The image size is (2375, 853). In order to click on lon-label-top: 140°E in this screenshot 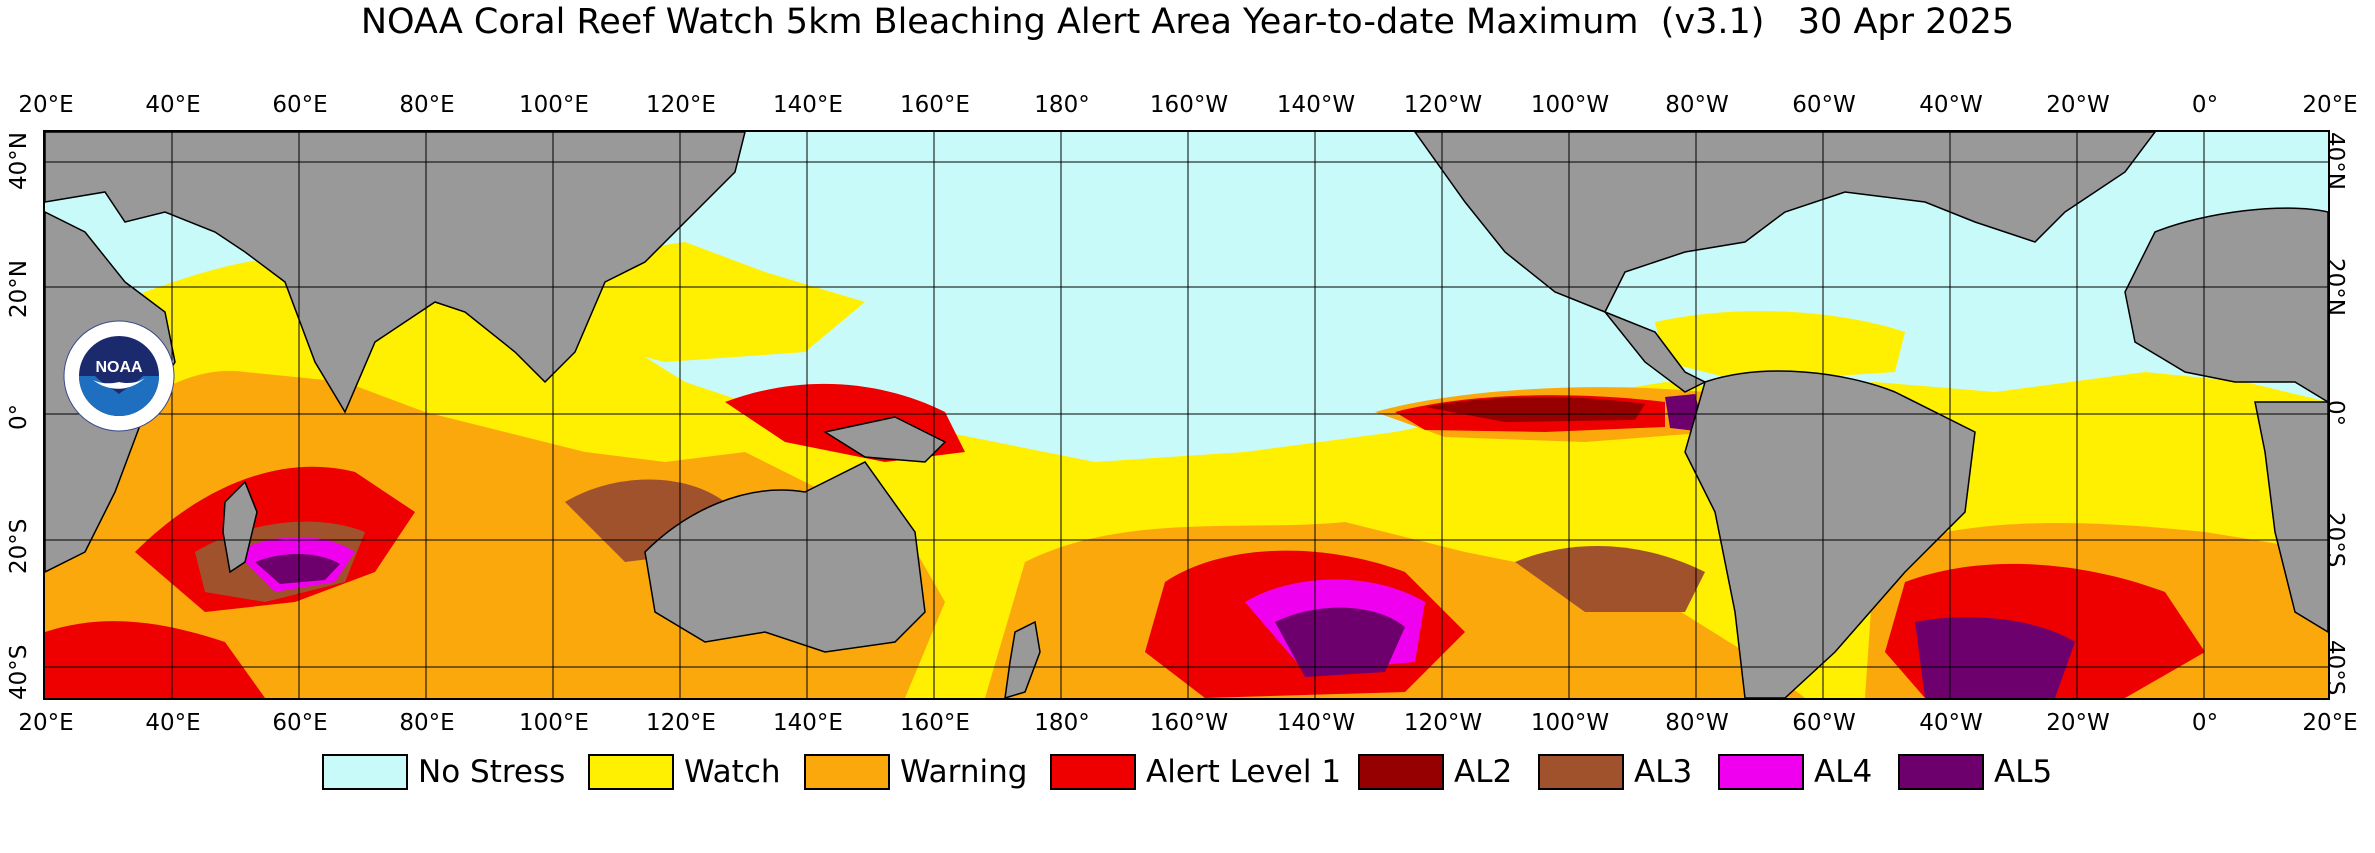, I will do `click(808, 105)`.